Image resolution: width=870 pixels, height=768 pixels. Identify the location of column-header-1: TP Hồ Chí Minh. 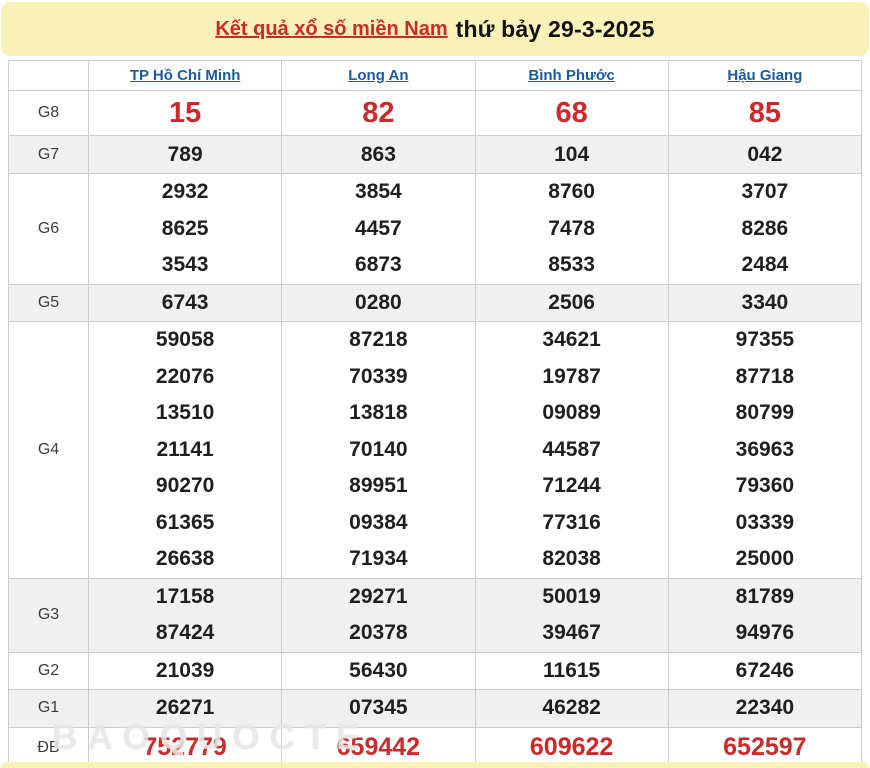
(185, 75).